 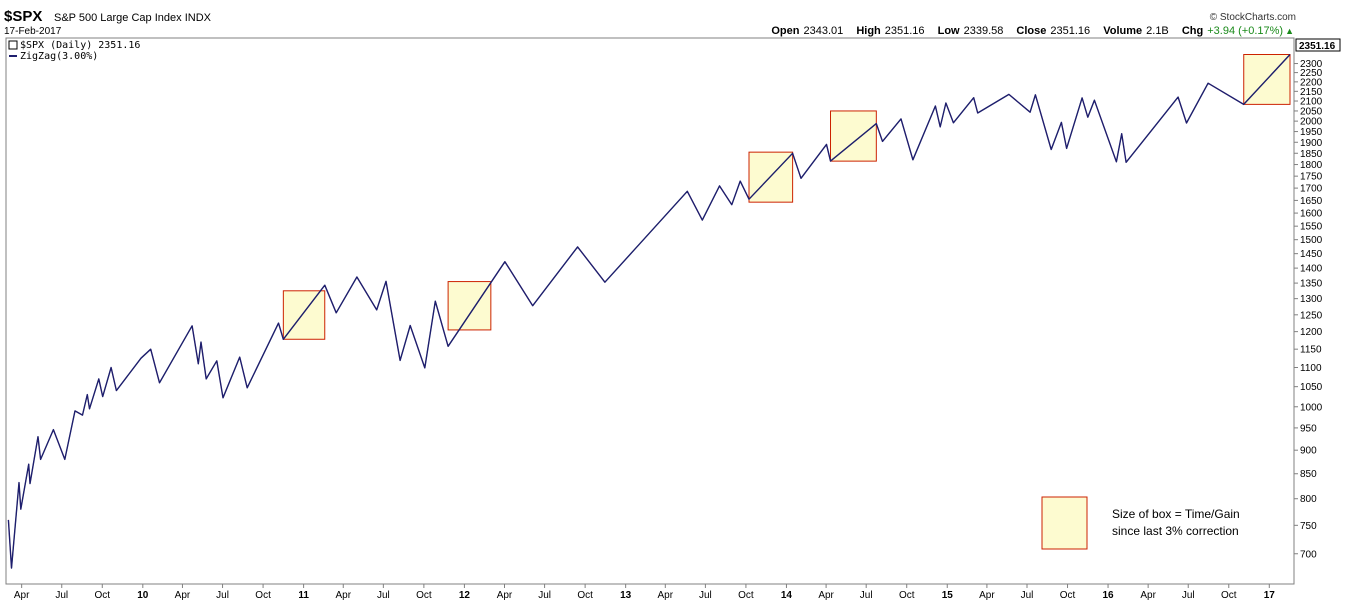 I want to click on legend-zigzag: ZigZag(3.00%), so click(x=59, y=56).